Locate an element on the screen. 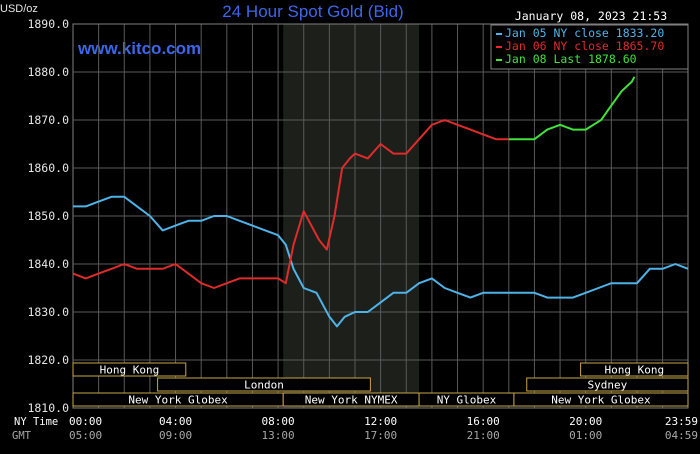  x-tick-ny: 20:00 is located at coordinates (585, 421).